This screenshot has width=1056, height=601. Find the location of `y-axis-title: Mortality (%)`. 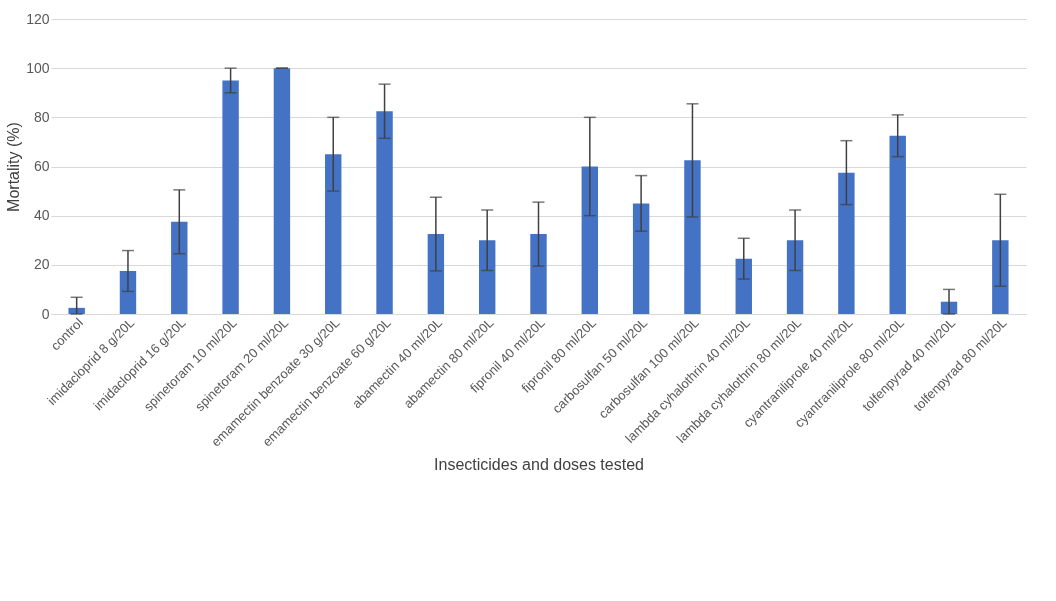

y-axis-title: Mortality (%) is located at coordinates (14, 167).